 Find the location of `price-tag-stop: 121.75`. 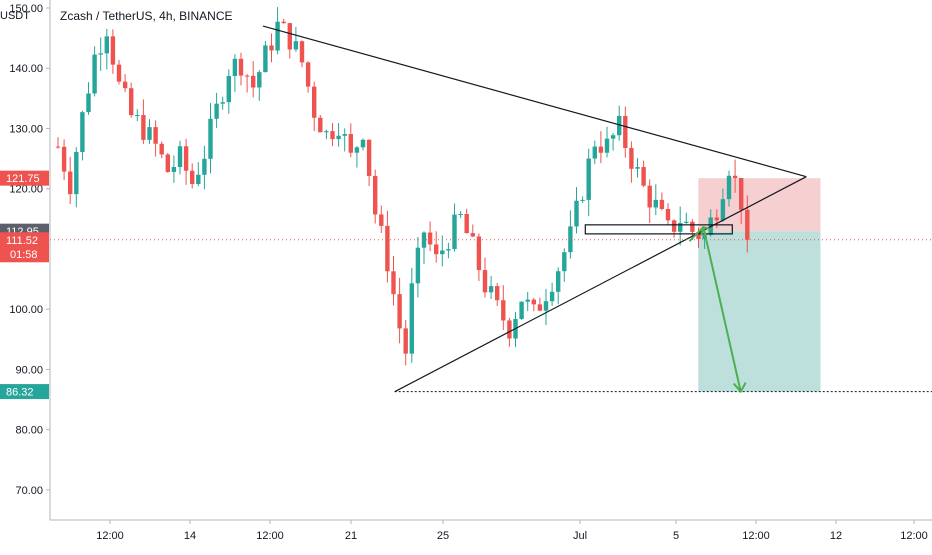

price-tag-stop: 121.75 is located at coordinates (24, 178).